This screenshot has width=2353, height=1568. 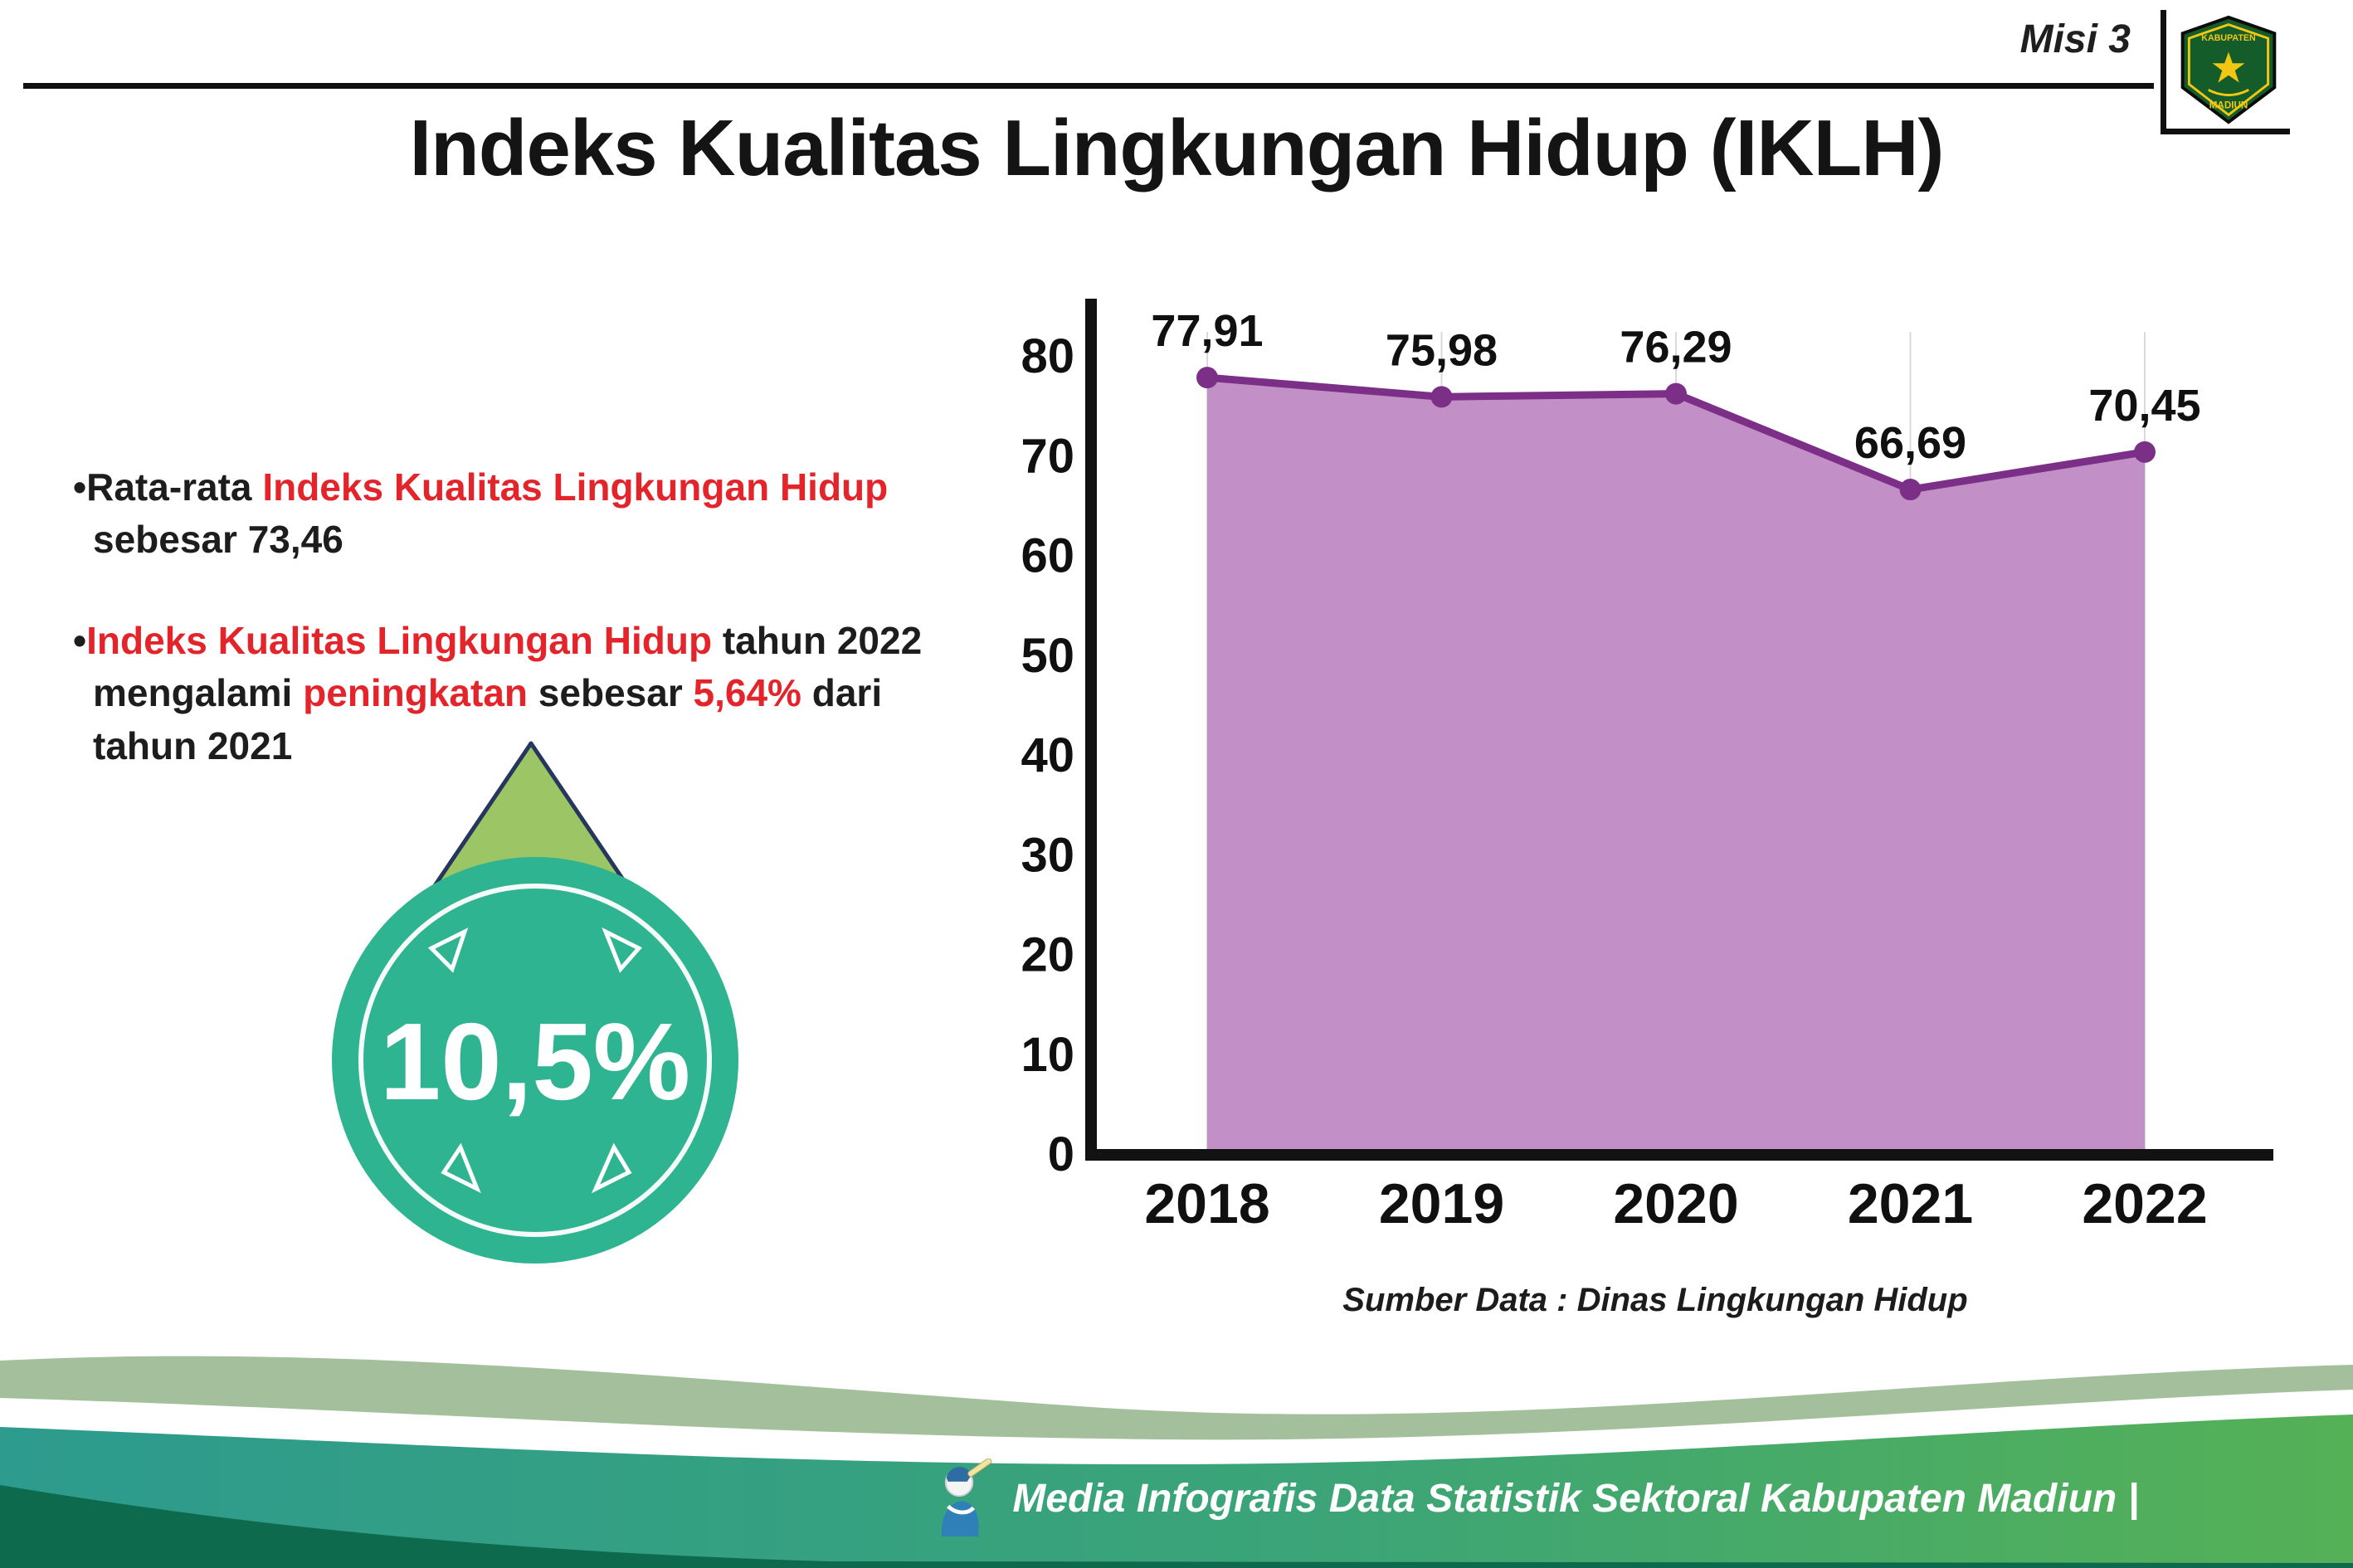 I want to click on increase-badge-graphic: 10,5%, so click(x=535, y=1002).